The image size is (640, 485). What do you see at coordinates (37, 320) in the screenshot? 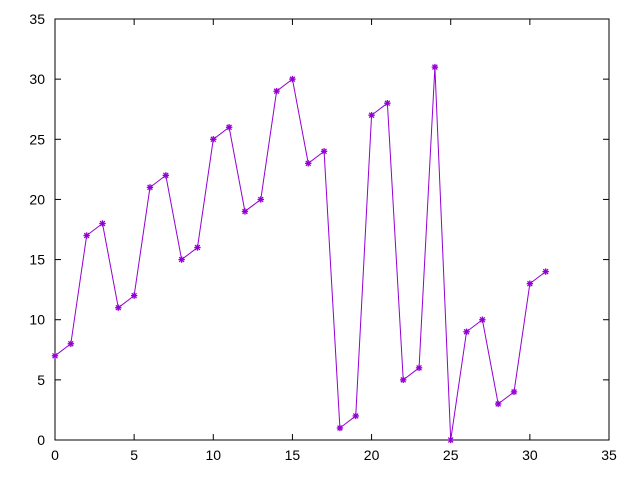
I see `y-tick-label: 10` at bounding box center [37, 320].